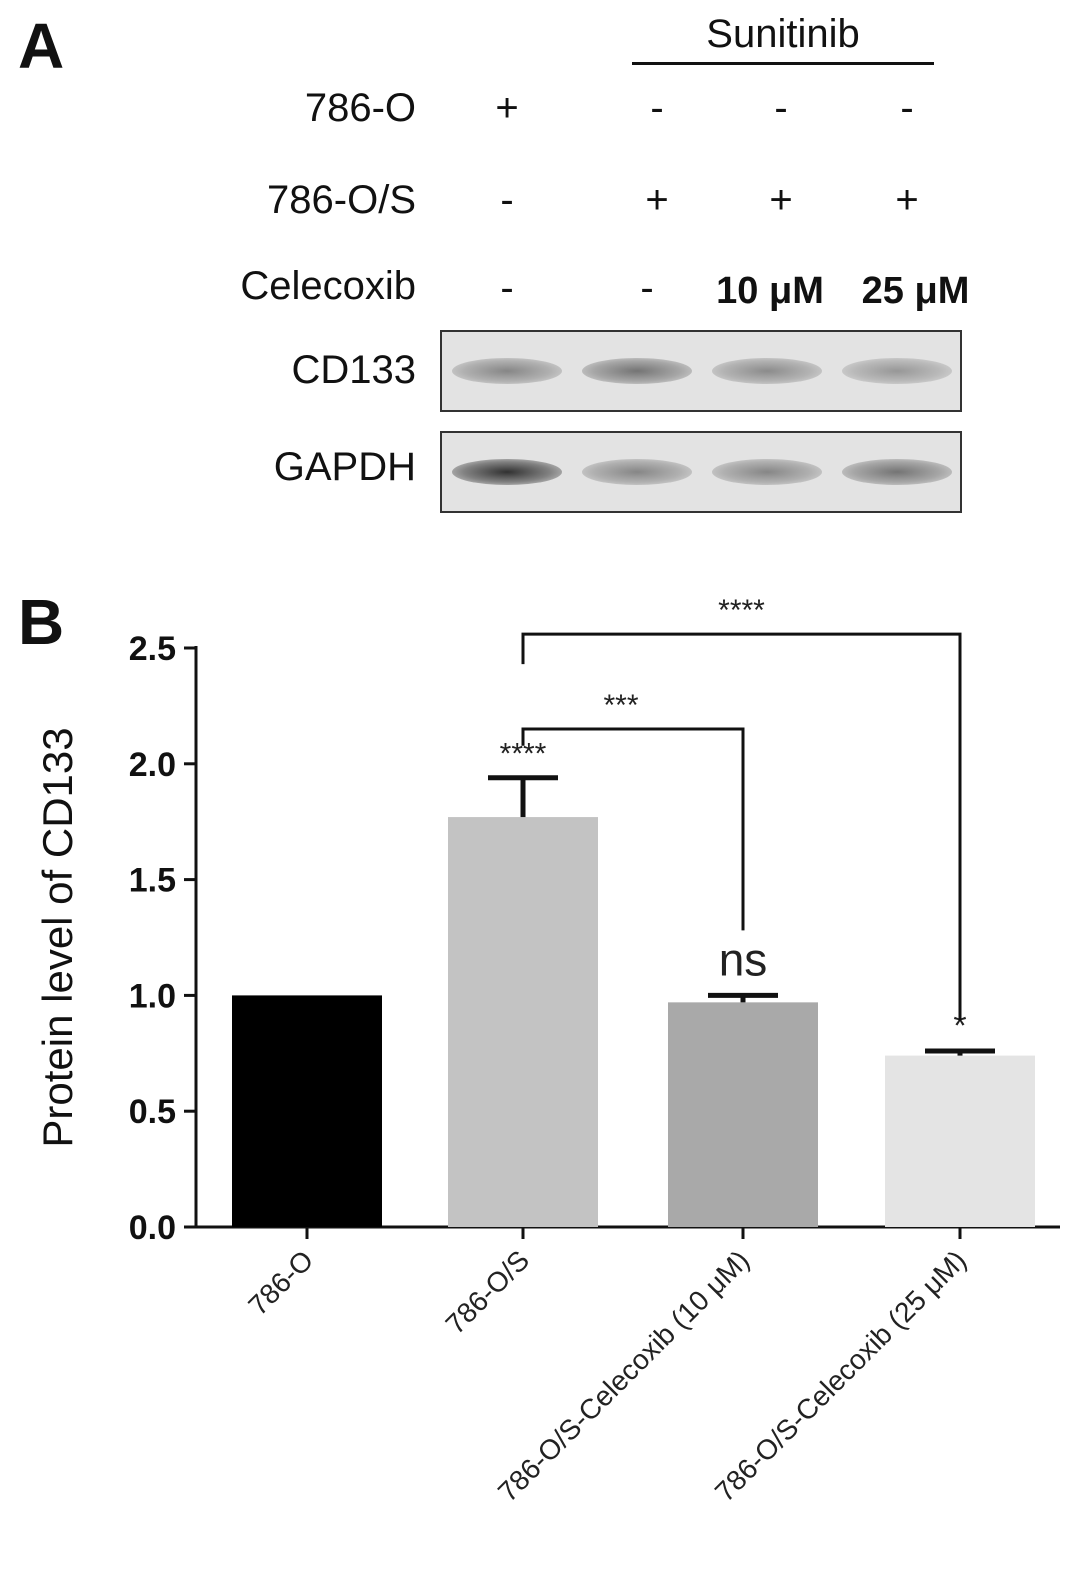  Describe the element at coordinates (488, 1292) in the screenshot. I see `x-tick-label: 786-O/S` at that location.